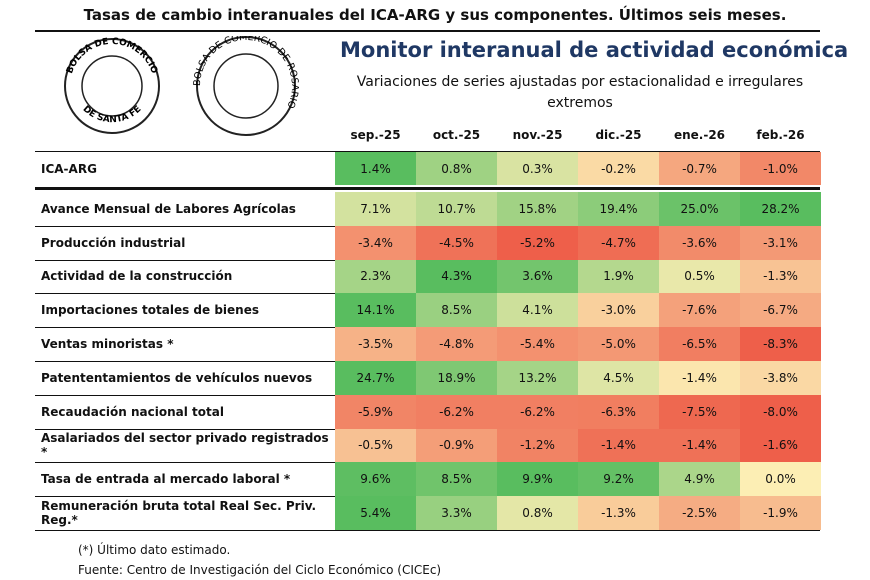 This screenshot has width=870, height=580. Describe the element at coordinates (780, 479) in the screenshot. I see `value-cell: 0.0%` at that location.